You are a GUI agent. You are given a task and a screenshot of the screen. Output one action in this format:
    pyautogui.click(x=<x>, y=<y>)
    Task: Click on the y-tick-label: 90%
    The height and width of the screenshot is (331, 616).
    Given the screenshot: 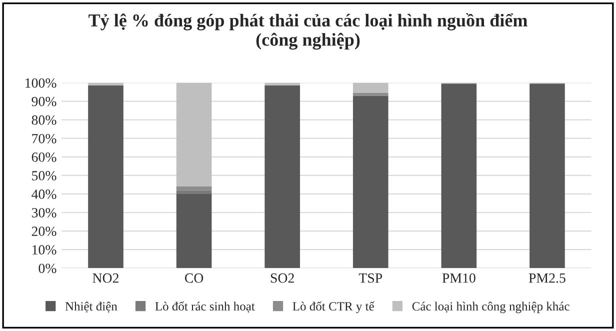 What is the action you would take?
    pyautogui.click(x=44, y=101)
    